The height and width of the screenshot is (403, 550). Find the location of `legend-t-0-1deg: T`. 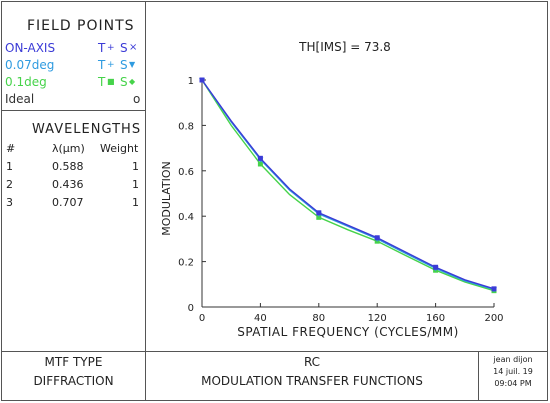

legend-t-0-1deg: T is located at coordinates (102, 82).